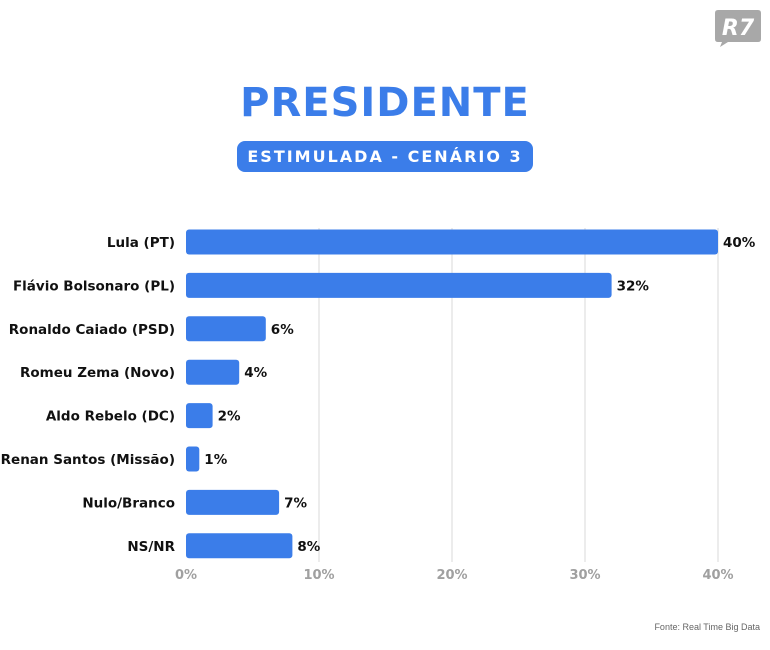 The image size is (770, 650). Describe the element at coordinates (451, 575) in the screenshot. I see `x-tick-label: 20%` at that location.